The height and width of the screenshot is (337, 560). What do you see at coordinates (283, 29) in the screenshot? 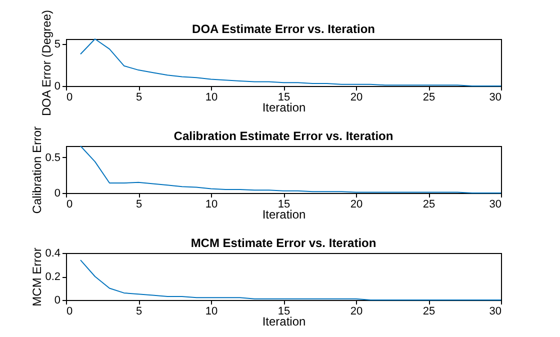
I see `chart-title: DOA Estimate Error vs. Iteration` at bounding box center [283, 29].